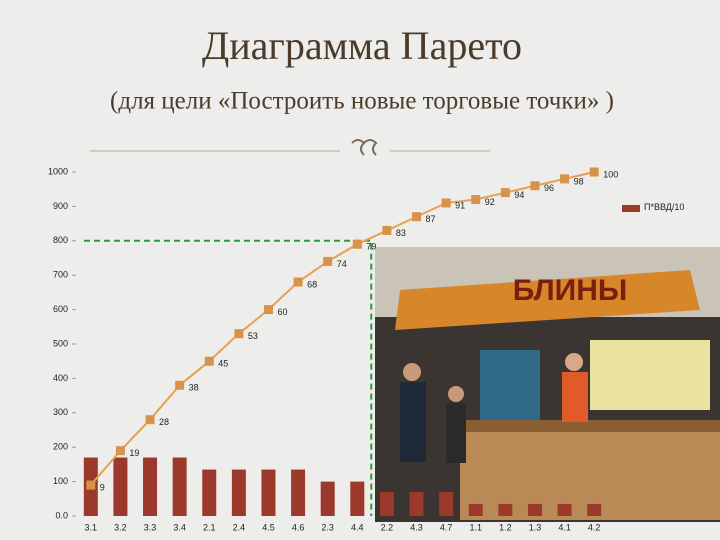 The image size is (720, 540). I want to click on x-tick-label: 4.6, so click(298, 527).